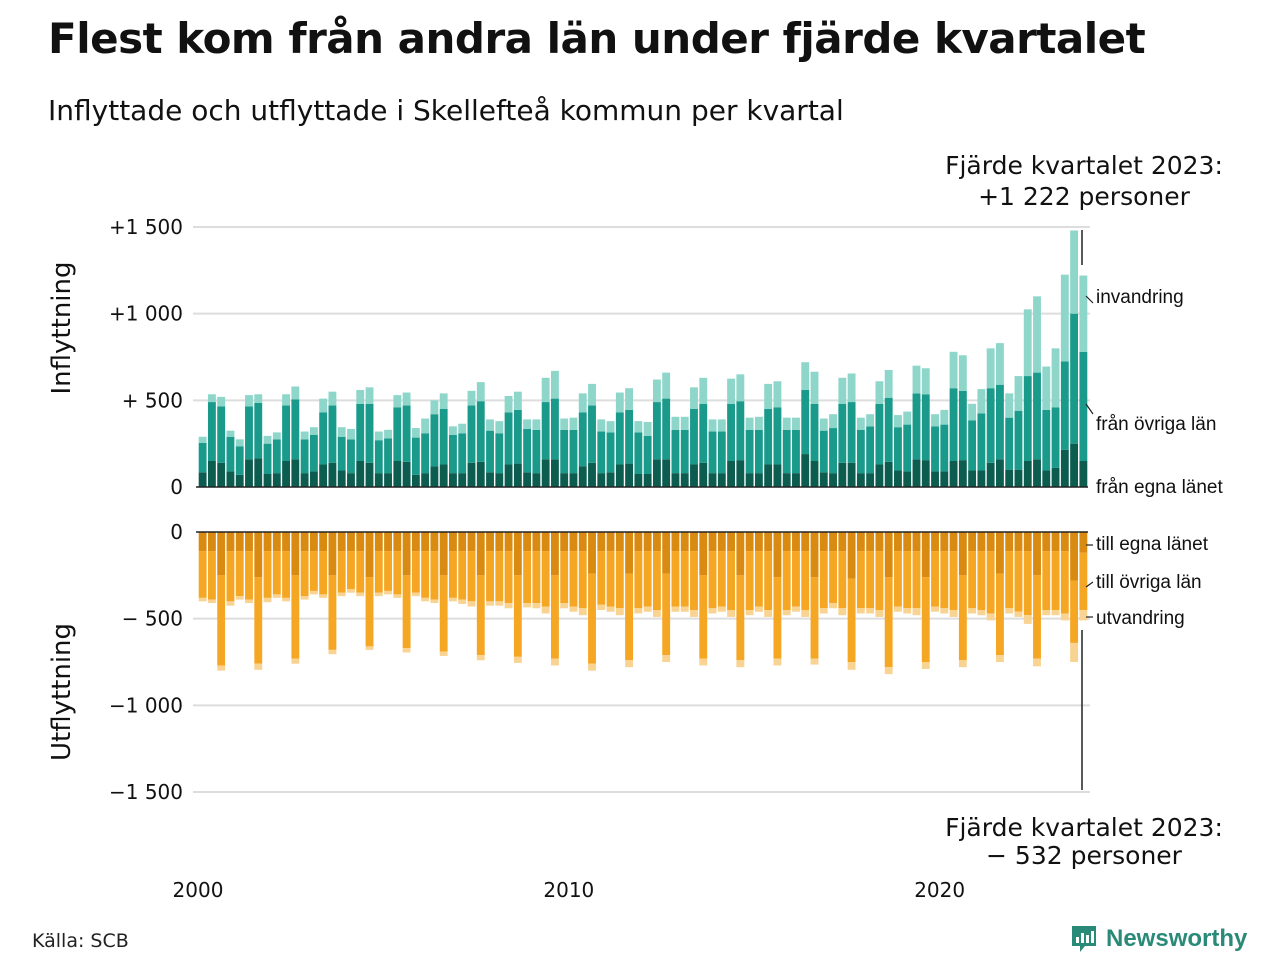 This screenshot has height=960, width=1280. What do you see at coordinates (211, 601) in the screenshot?
I see `bar-out-2-q1` at bounding box center [211, 601].